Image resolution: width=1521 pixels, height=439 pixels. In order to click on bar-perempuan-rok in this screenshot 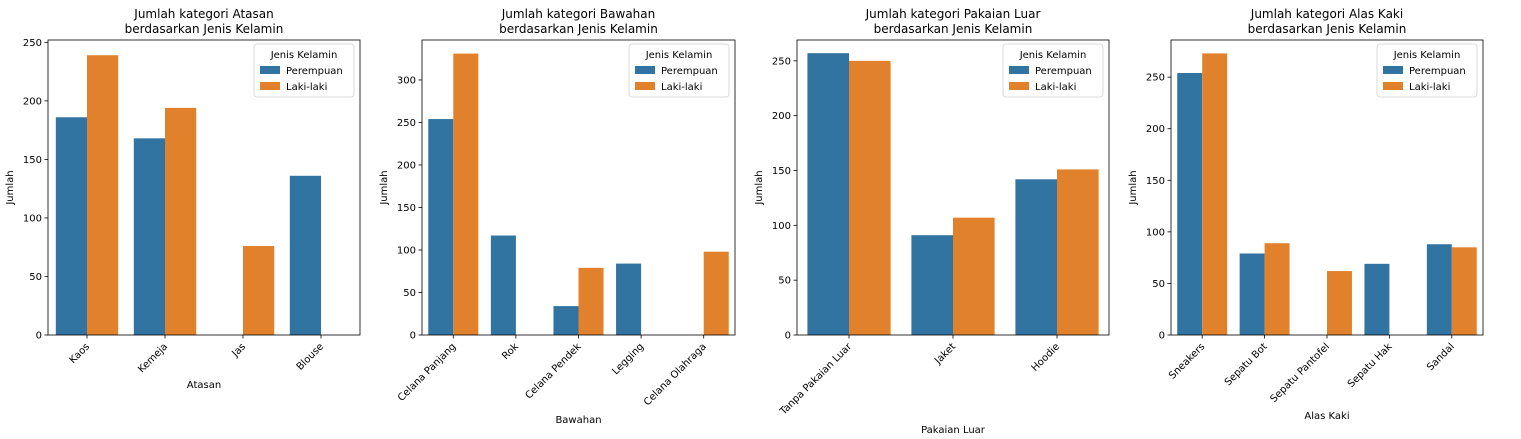, I will do `click(503, 285)`.